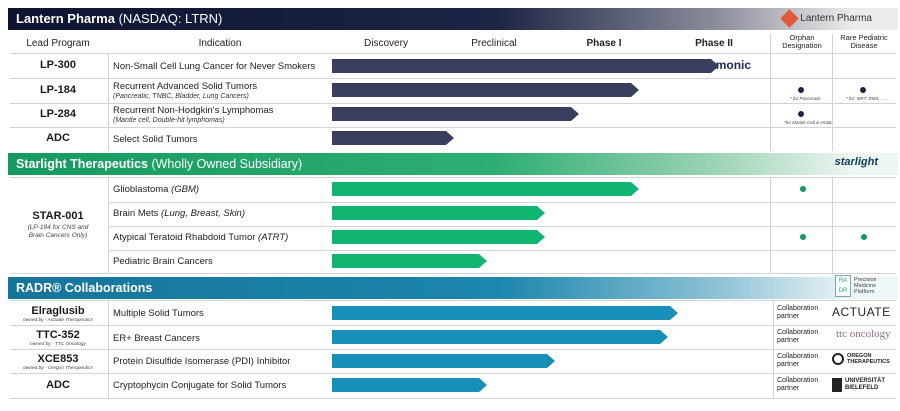 The image size is (900, 411). Describe the element at coordinates (169, 120) in the screenshot. I see `indication-detail: (Mantle cell, Double-hit lymphomas)` at that location.